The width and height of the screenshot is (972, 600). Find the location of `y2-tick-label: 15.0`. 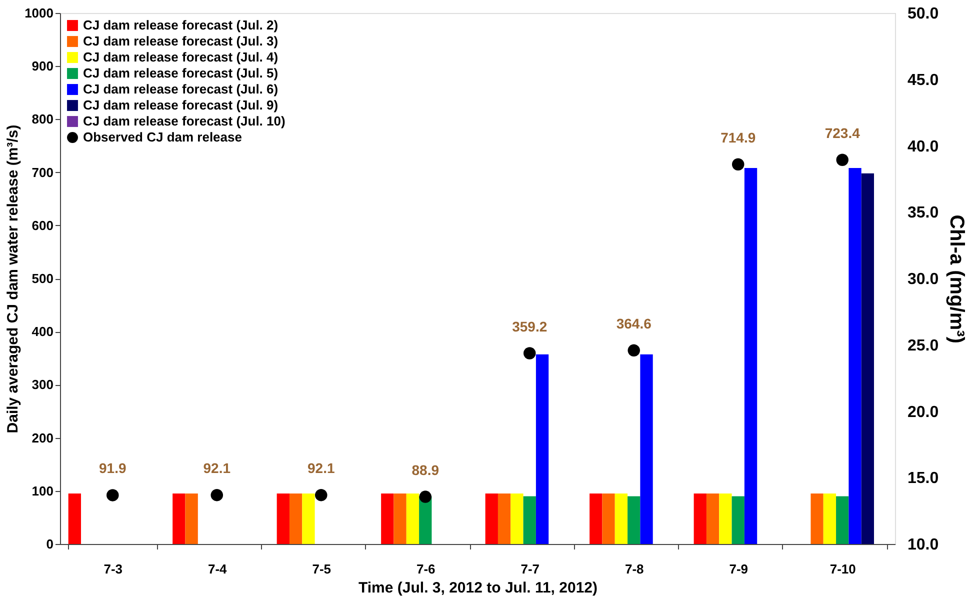

y2-tick-label: 15.0 is located at coordinates (923, 479).